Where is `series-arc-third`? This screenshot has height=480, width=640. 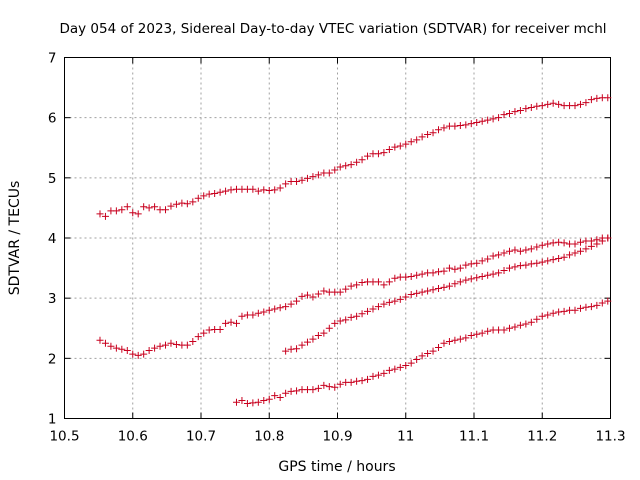
series-arc-third is located at coordinates (447, 294).